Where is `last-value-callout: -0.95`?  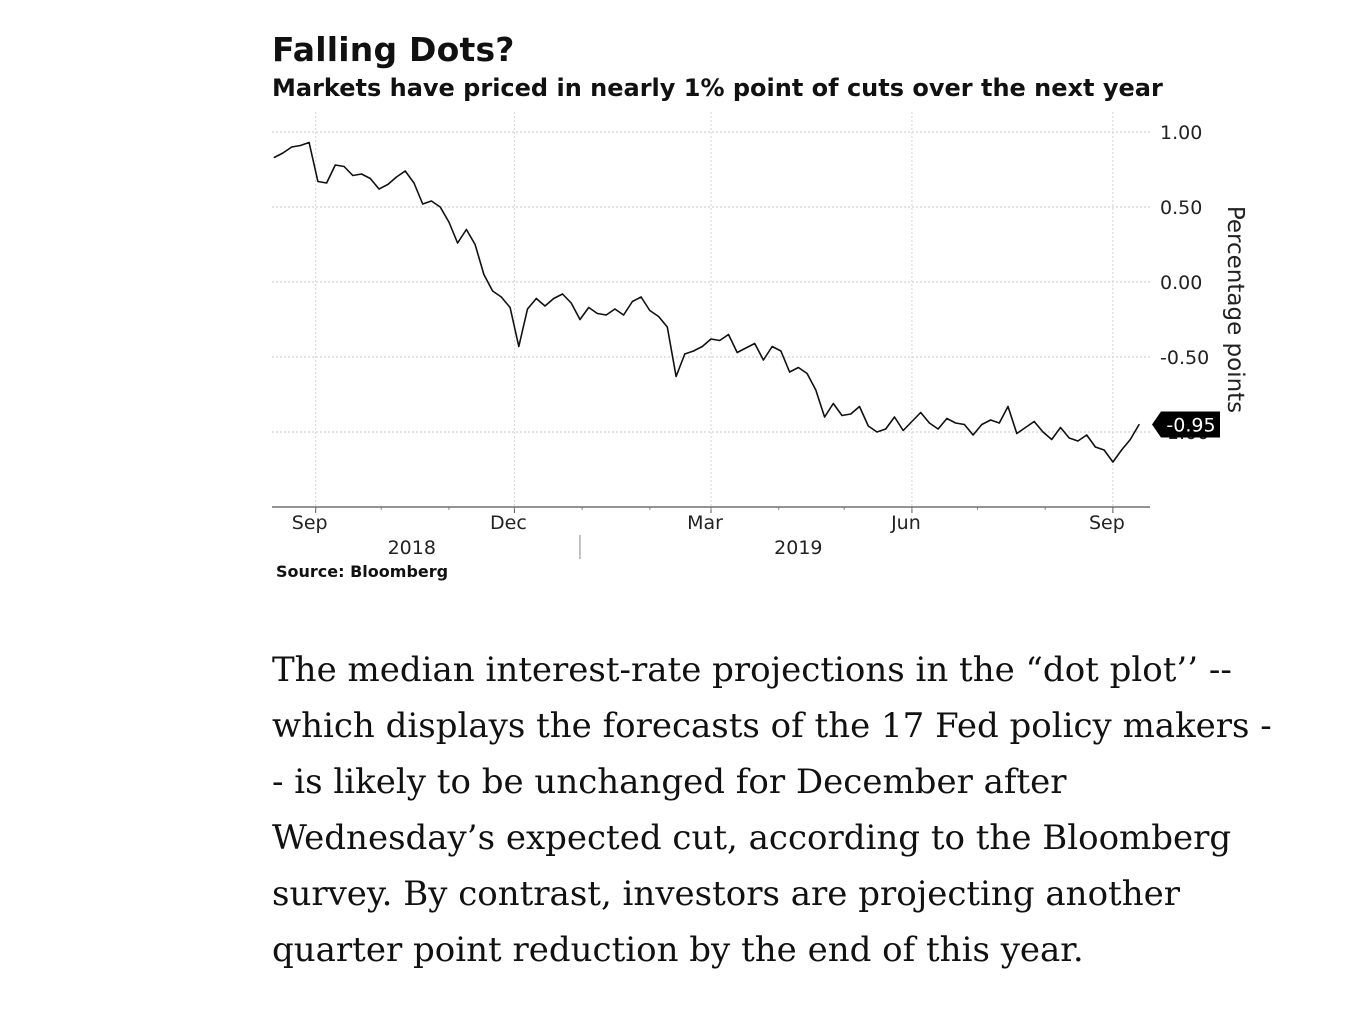 last-value-callout: -0.95 is located at coordinates (1186, 424).